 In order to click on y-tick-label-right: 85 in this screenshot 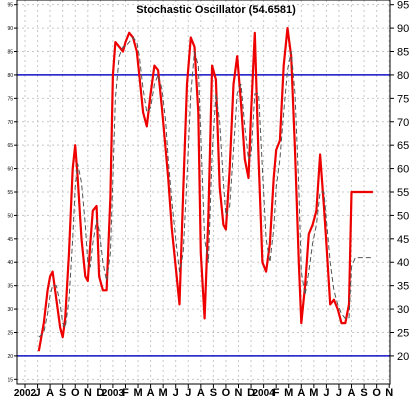, I will do `click(403, 53)`.